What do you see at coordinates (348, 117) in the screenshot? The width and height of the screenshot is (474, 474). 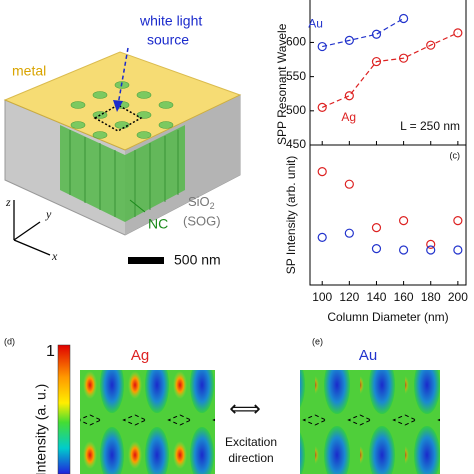 I see `series-label: Ag` at bounding box center [348, 117].